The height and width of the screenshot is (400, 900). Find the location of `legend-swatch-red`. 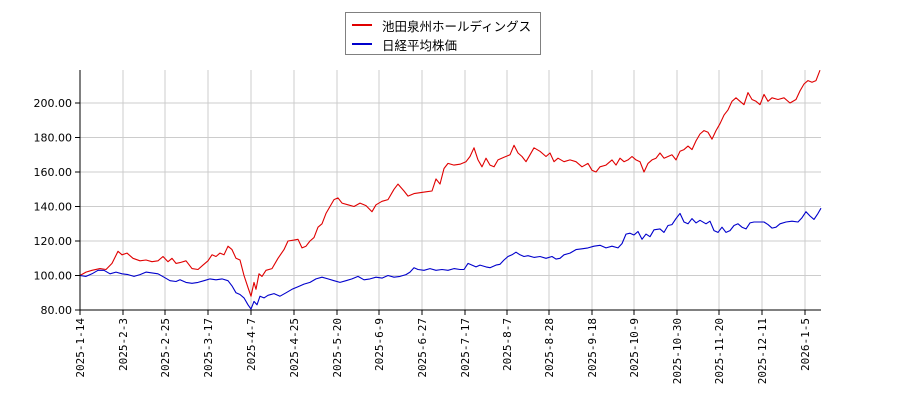

legend-swatch-red is located at coordinates (362, 25).